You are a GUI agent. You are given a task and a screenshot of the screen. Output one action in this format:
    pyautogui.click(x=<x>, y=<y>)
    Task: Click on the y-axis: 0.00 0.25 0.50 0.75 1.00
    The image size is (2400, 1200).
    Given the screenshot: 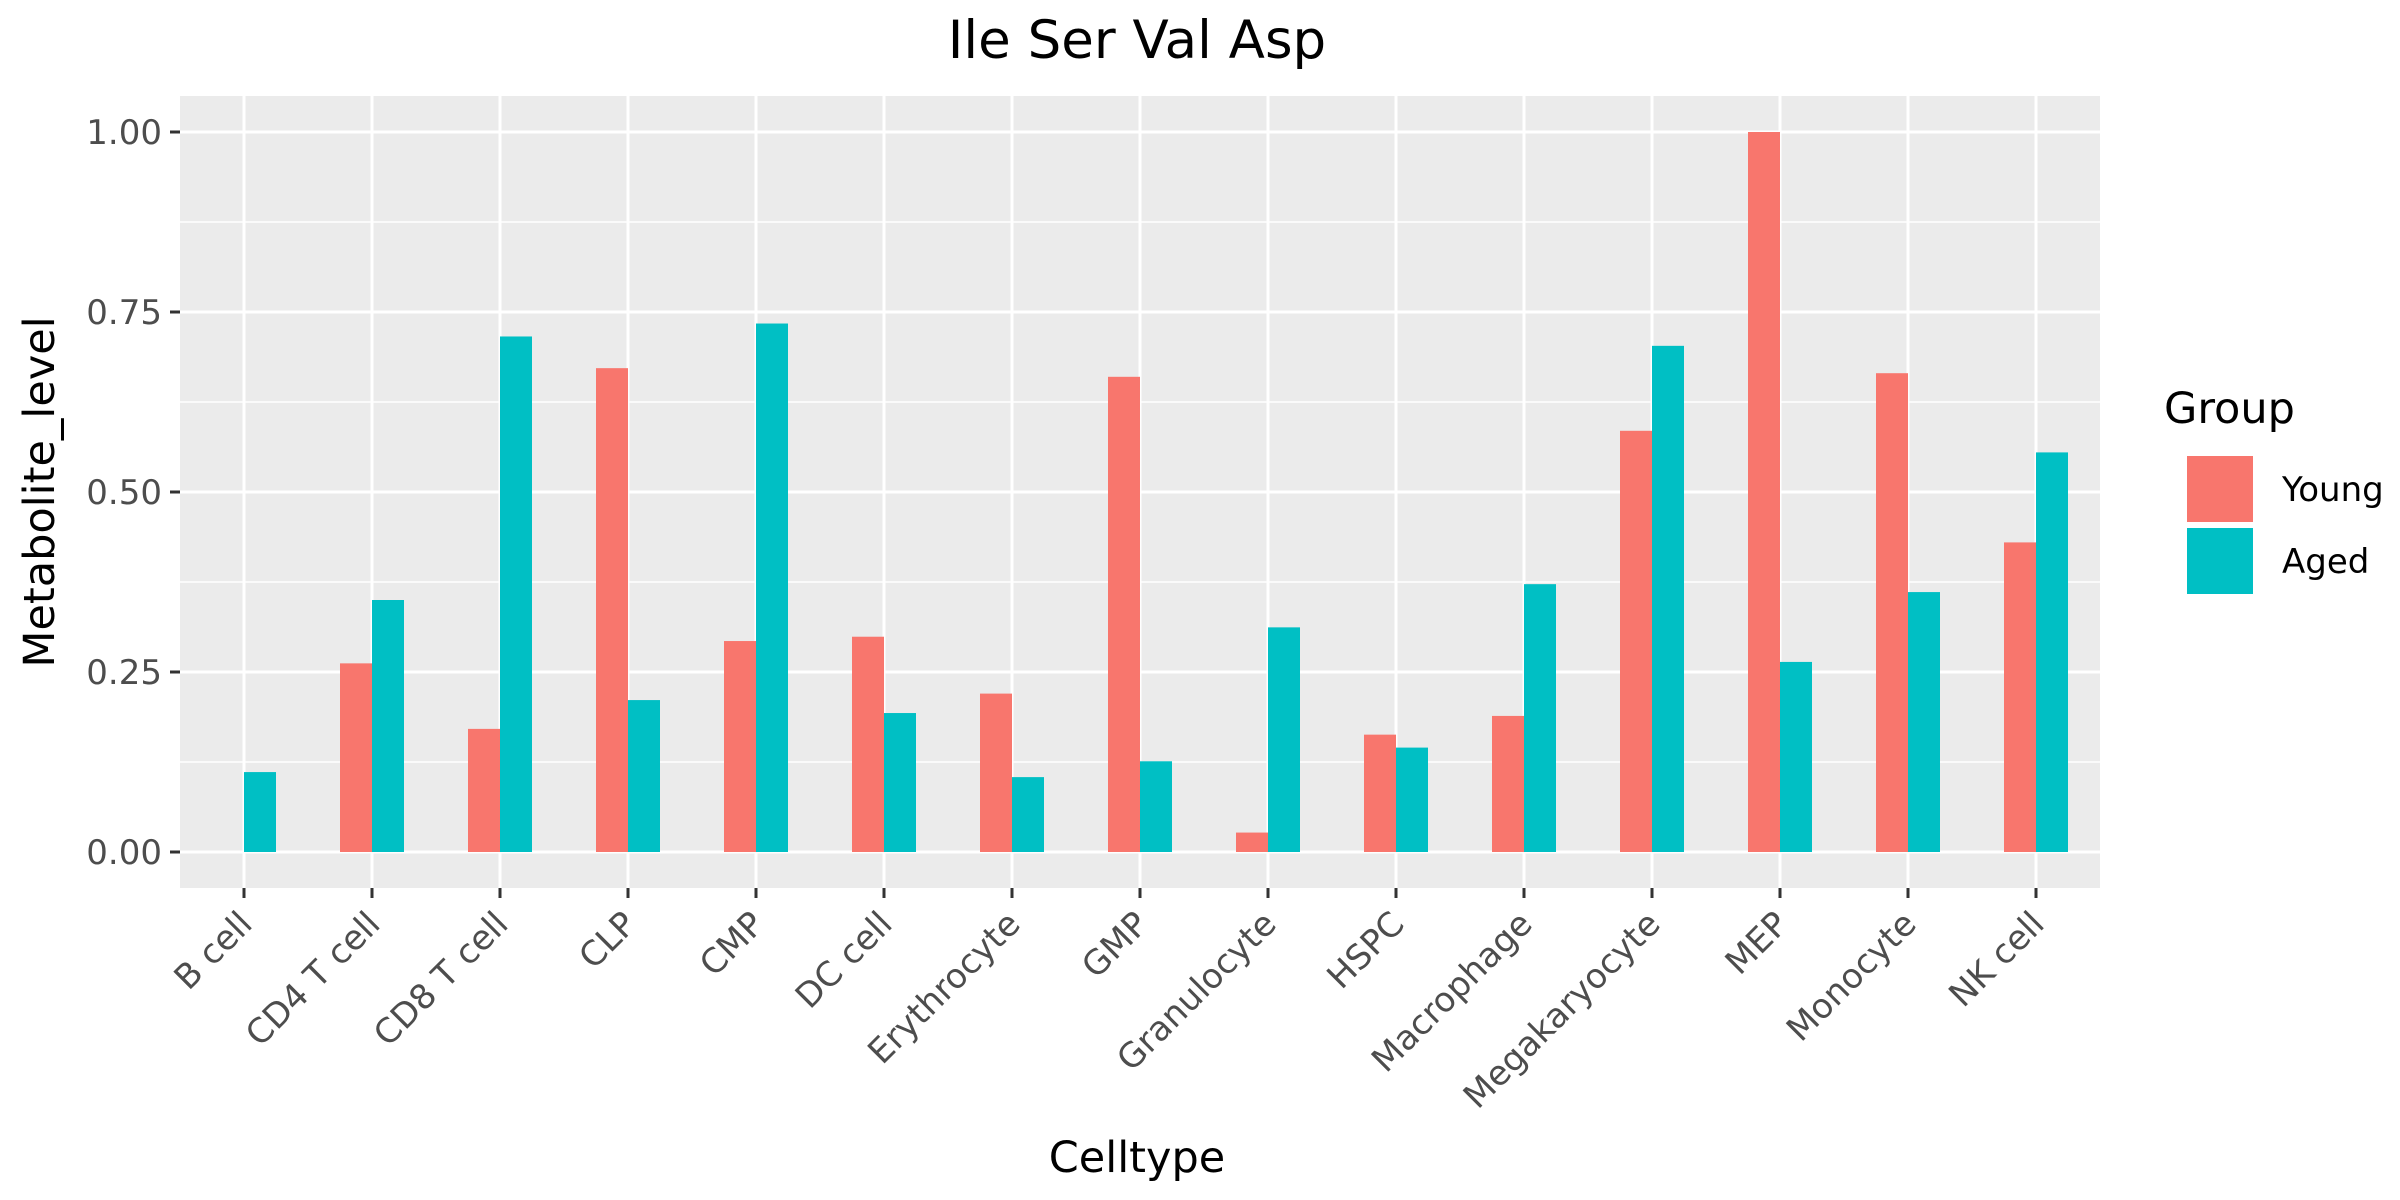 What is the action you would take?
    pyautogui.click(x=133, y=493)
    